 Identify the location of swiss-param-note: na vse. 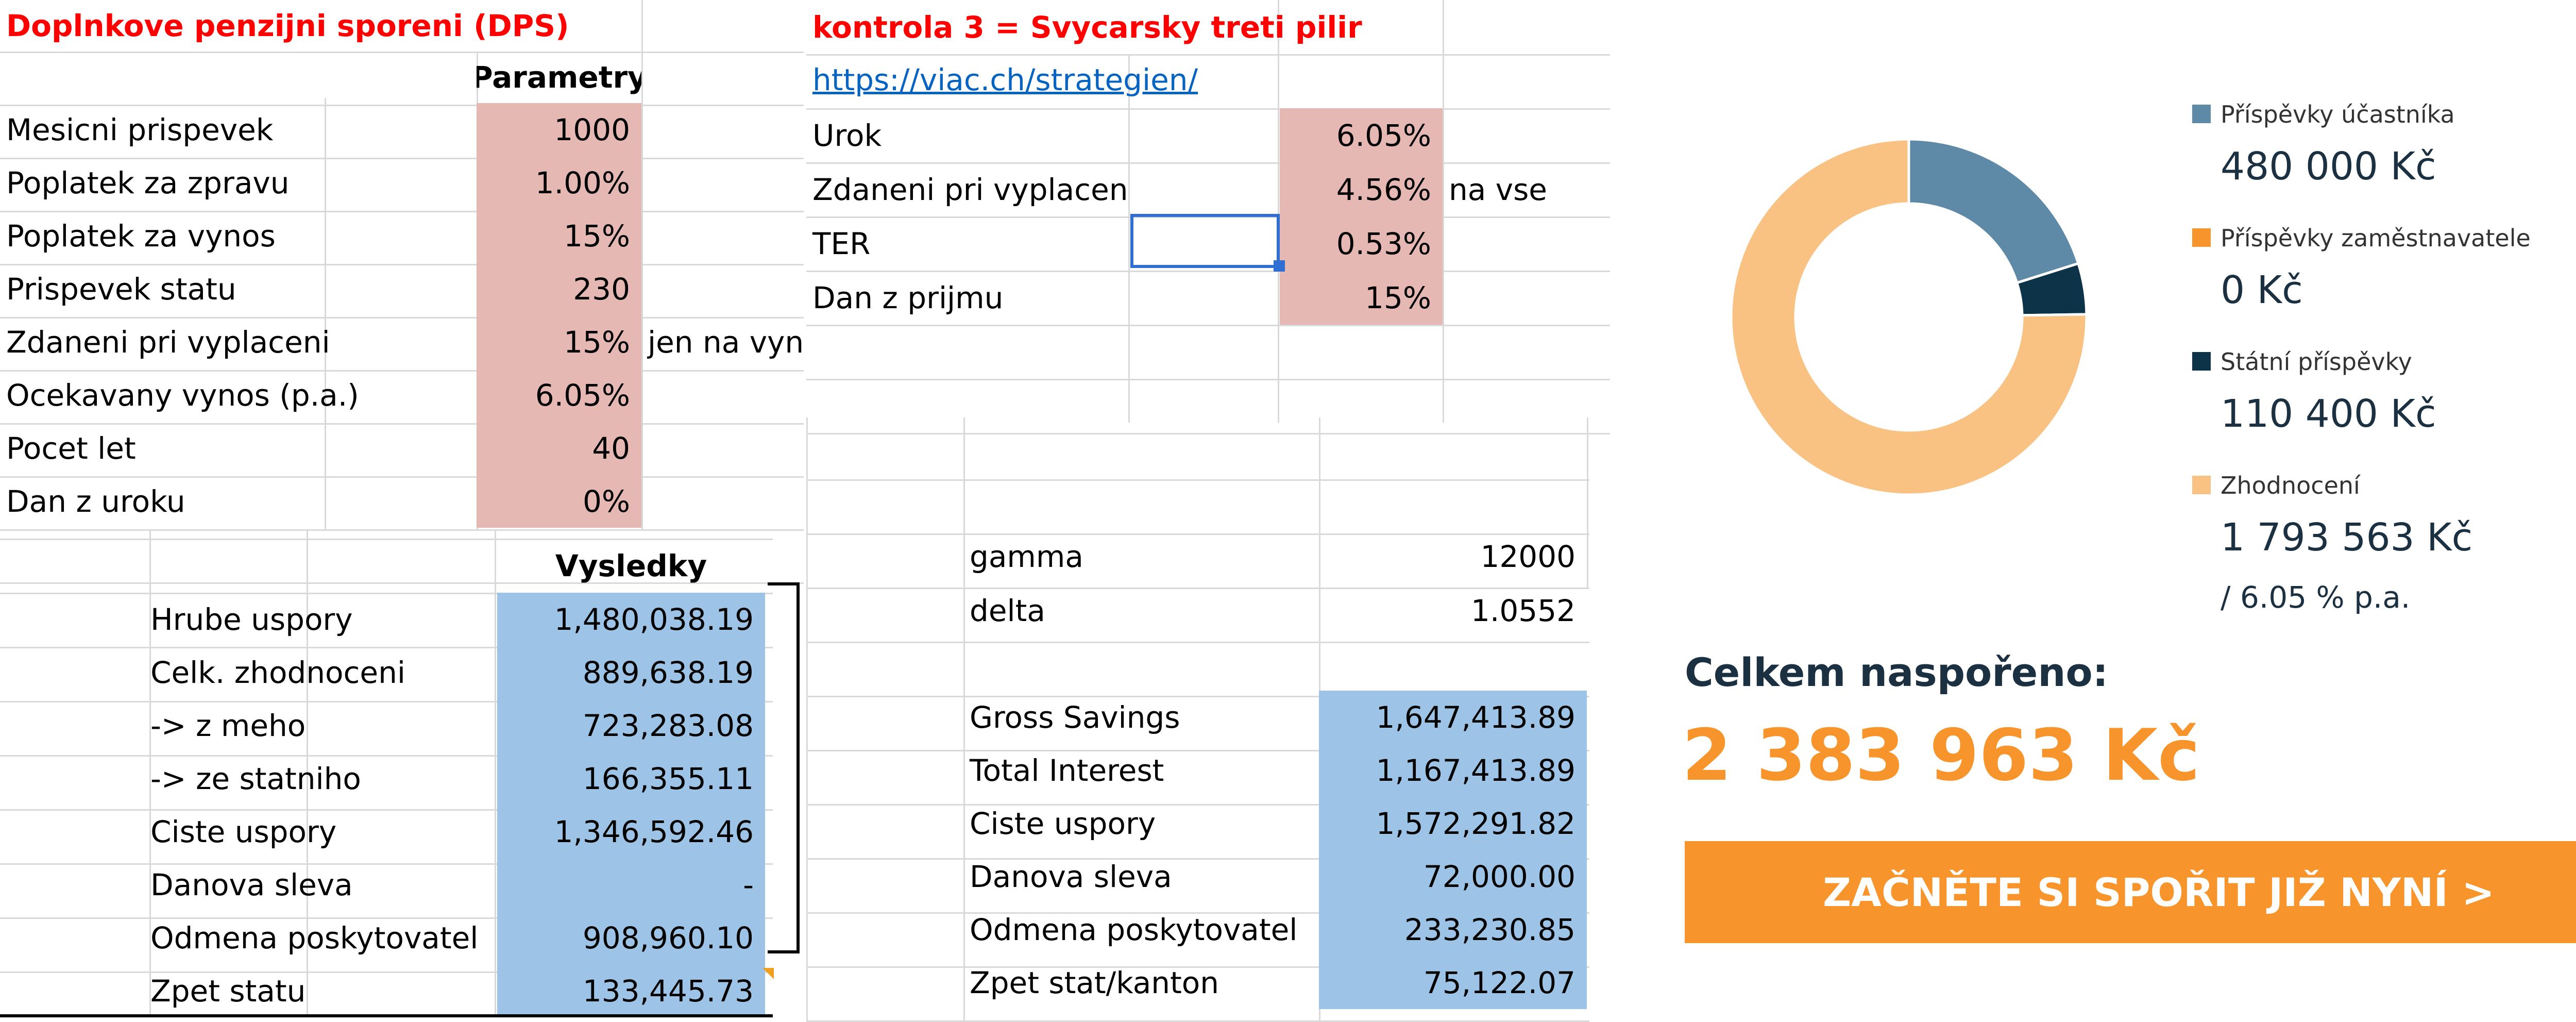
(1498, 189).